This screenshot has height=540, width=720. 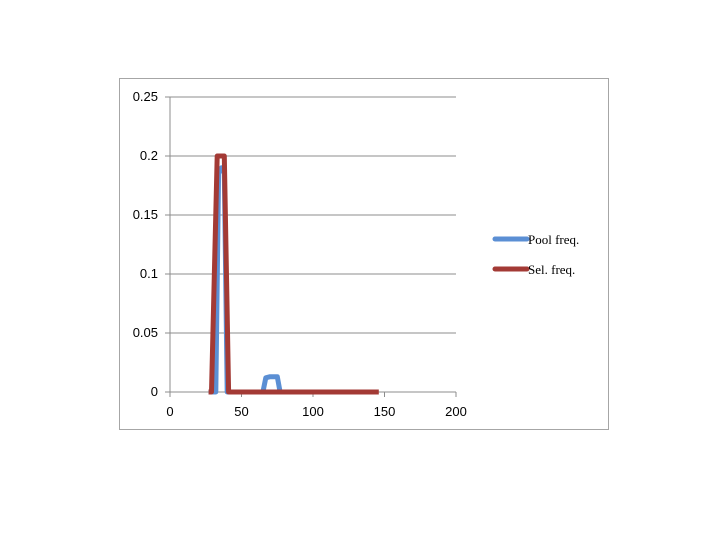 I want to click on y-tick-labels: 0 0.05 0.1 0.15 0.2 0.25, so click(x=145, y=244).